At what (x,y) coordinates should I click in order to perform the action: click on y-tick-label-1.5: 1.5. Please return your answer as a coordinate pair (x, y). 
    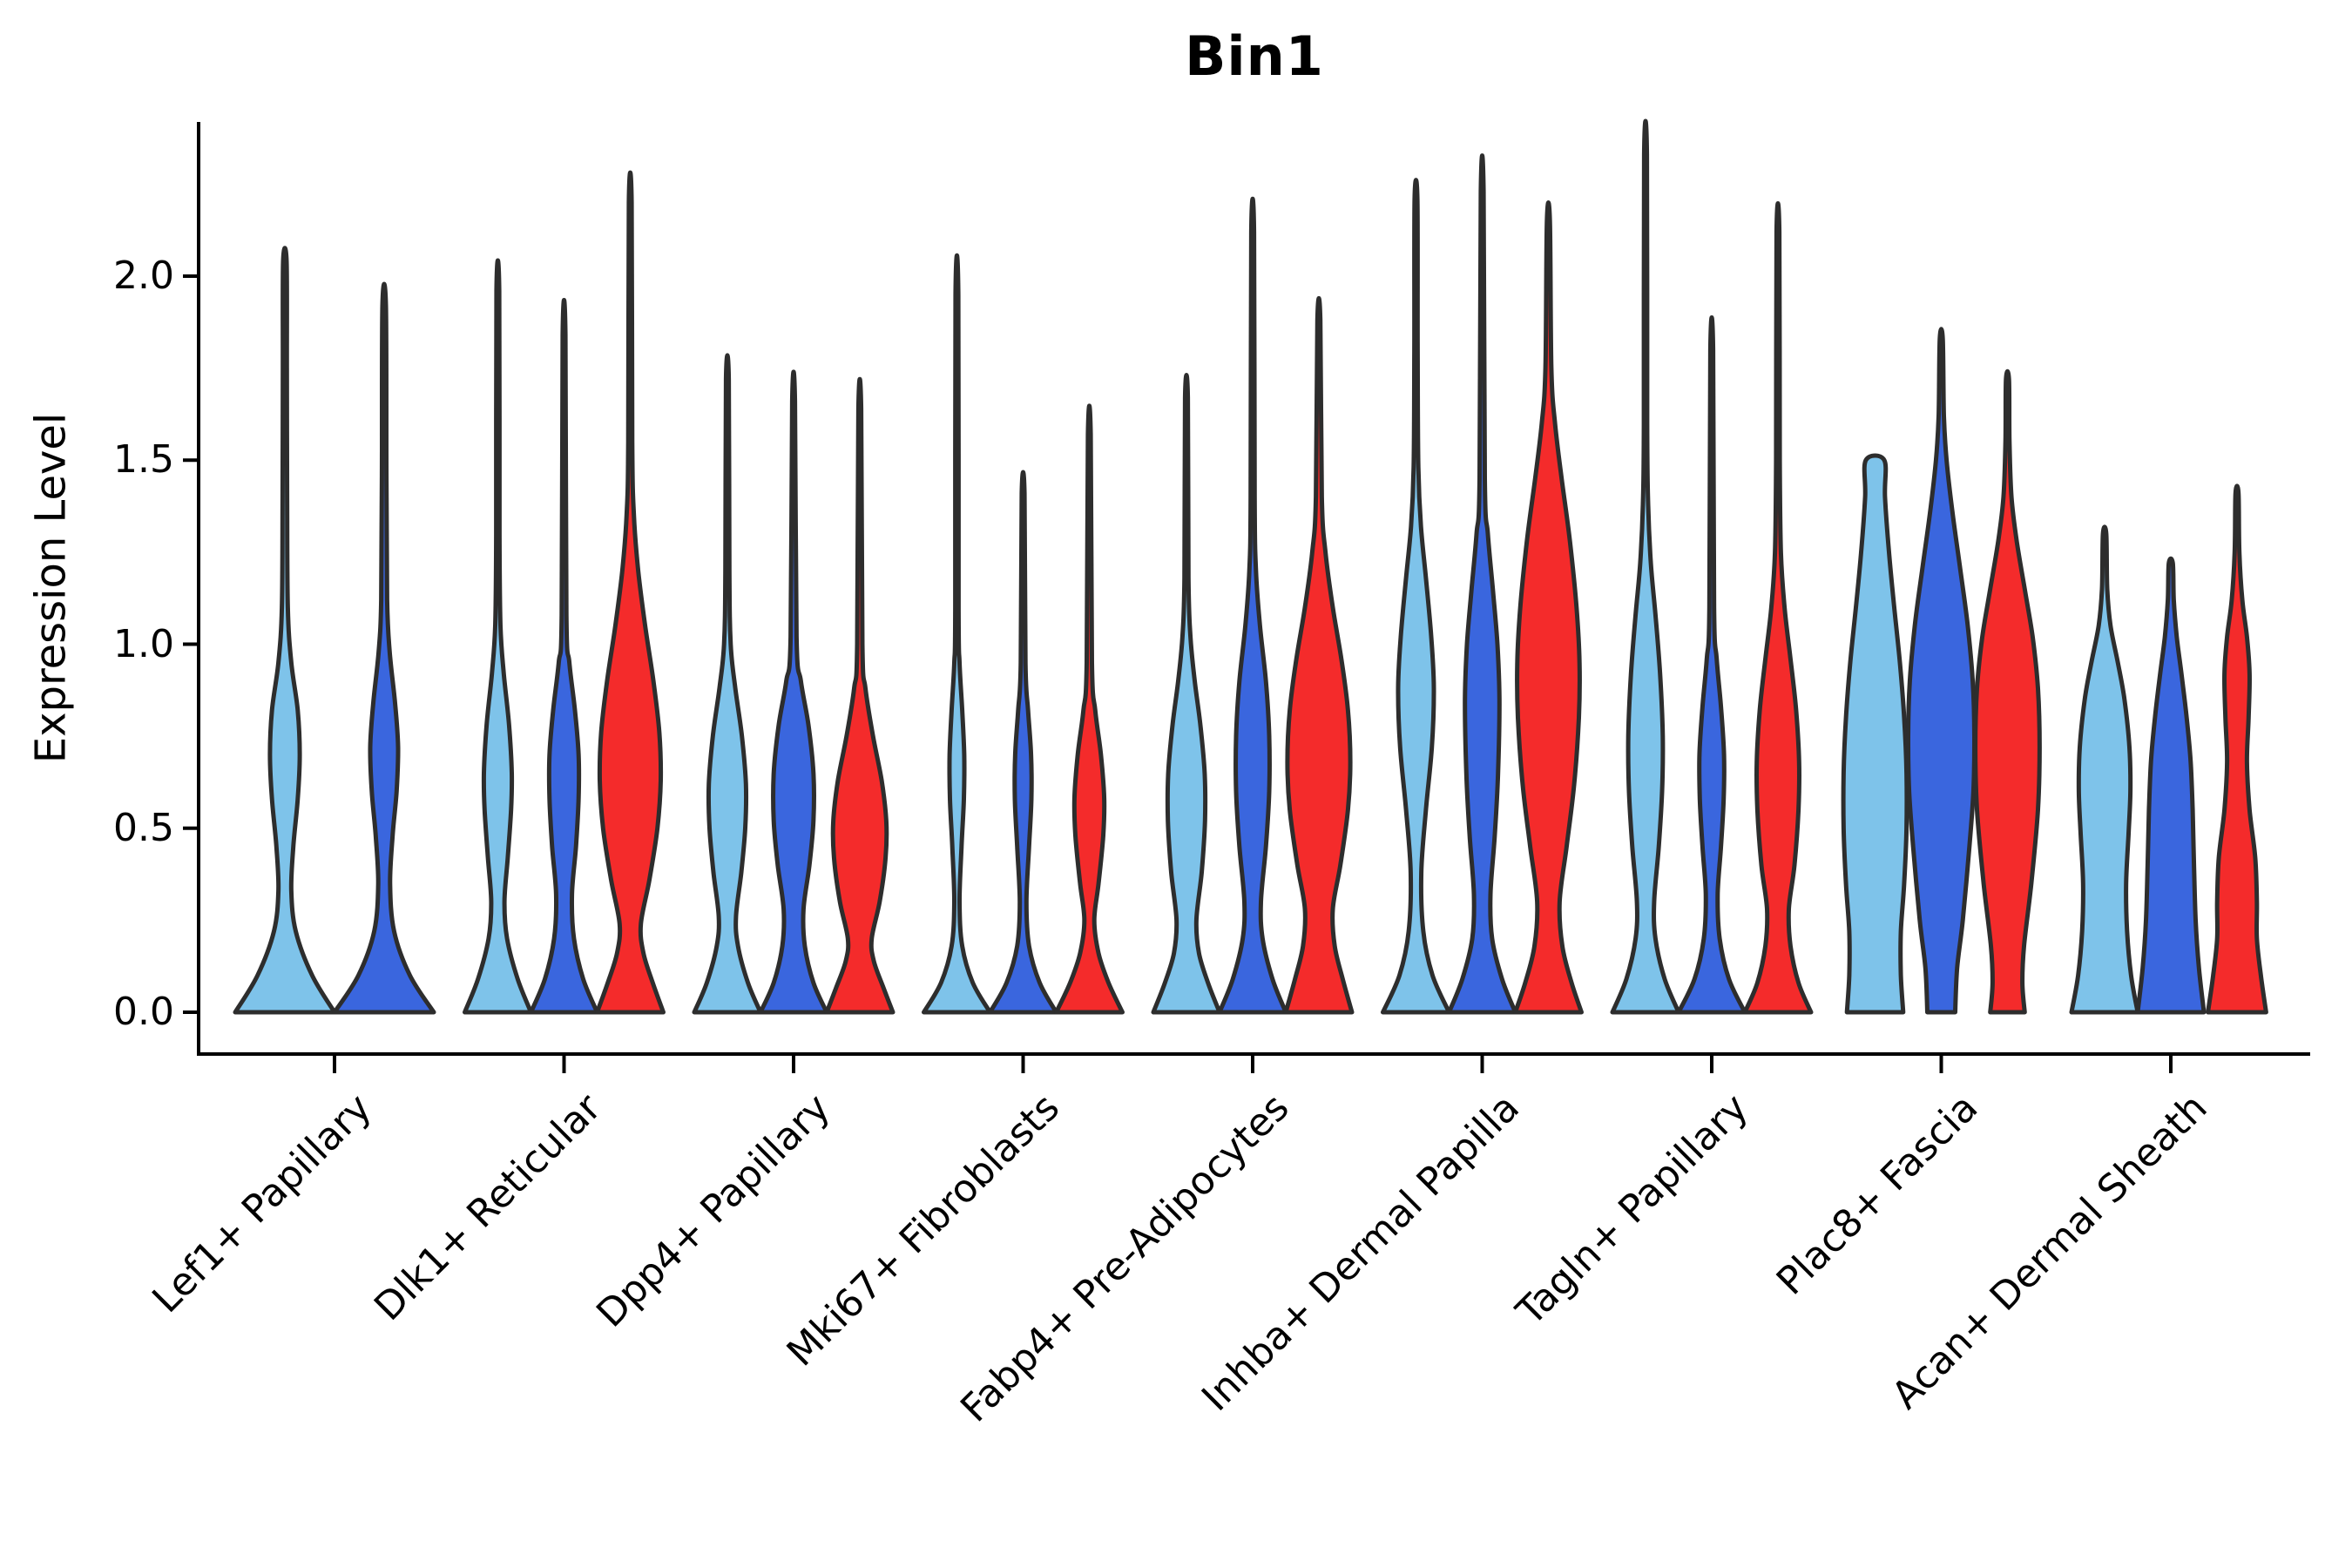
    Looking at the image, I should click on (143, 460).